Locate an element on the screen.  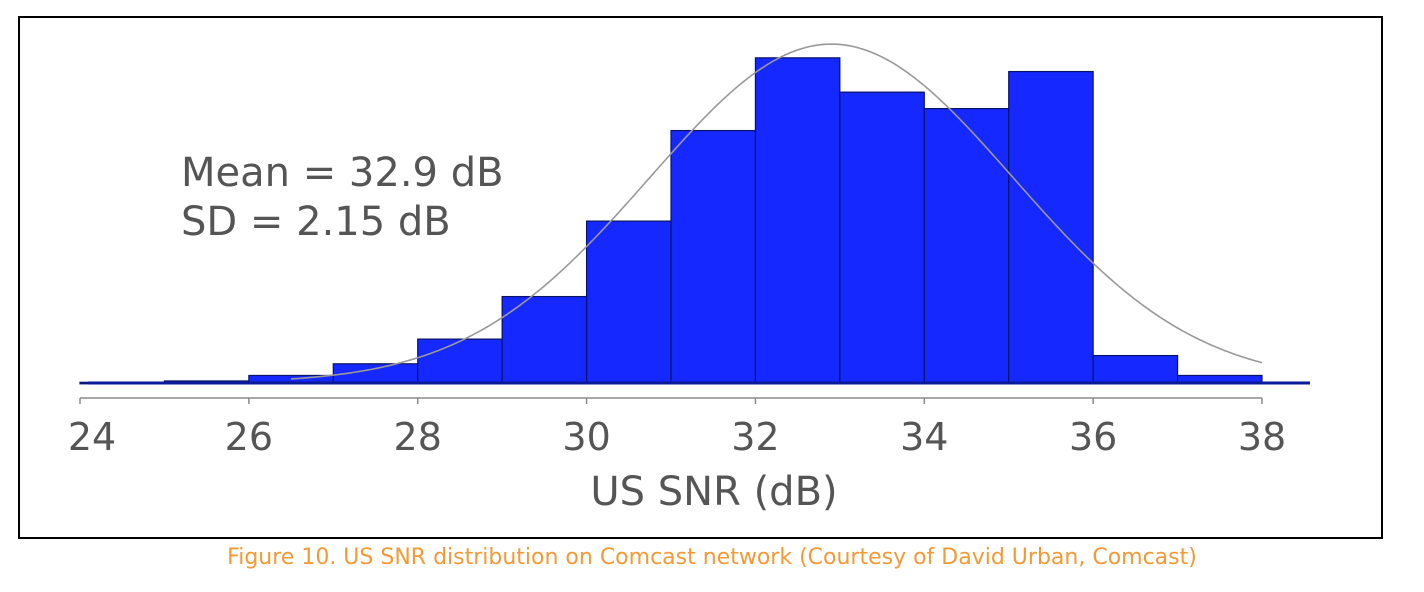
annotation-mean: Mean = 32.9 dB is located at coordinates (342, 173).